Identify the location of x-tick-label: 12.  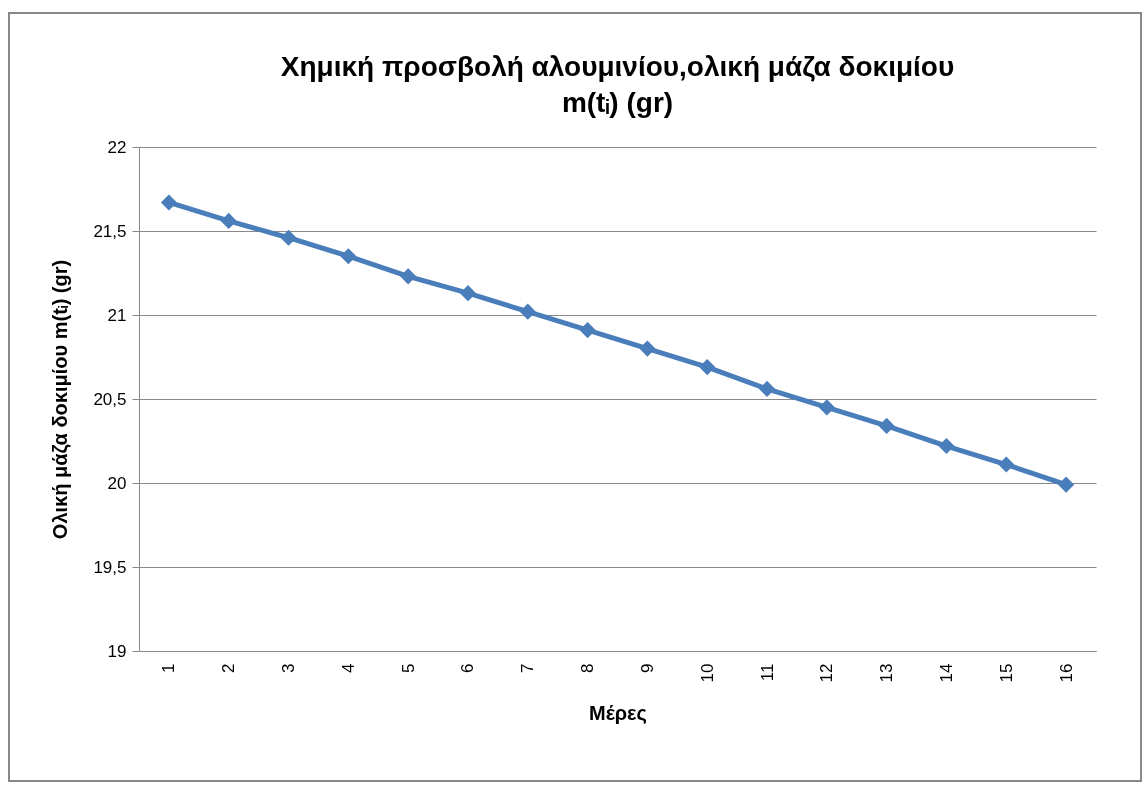
(827, 673).